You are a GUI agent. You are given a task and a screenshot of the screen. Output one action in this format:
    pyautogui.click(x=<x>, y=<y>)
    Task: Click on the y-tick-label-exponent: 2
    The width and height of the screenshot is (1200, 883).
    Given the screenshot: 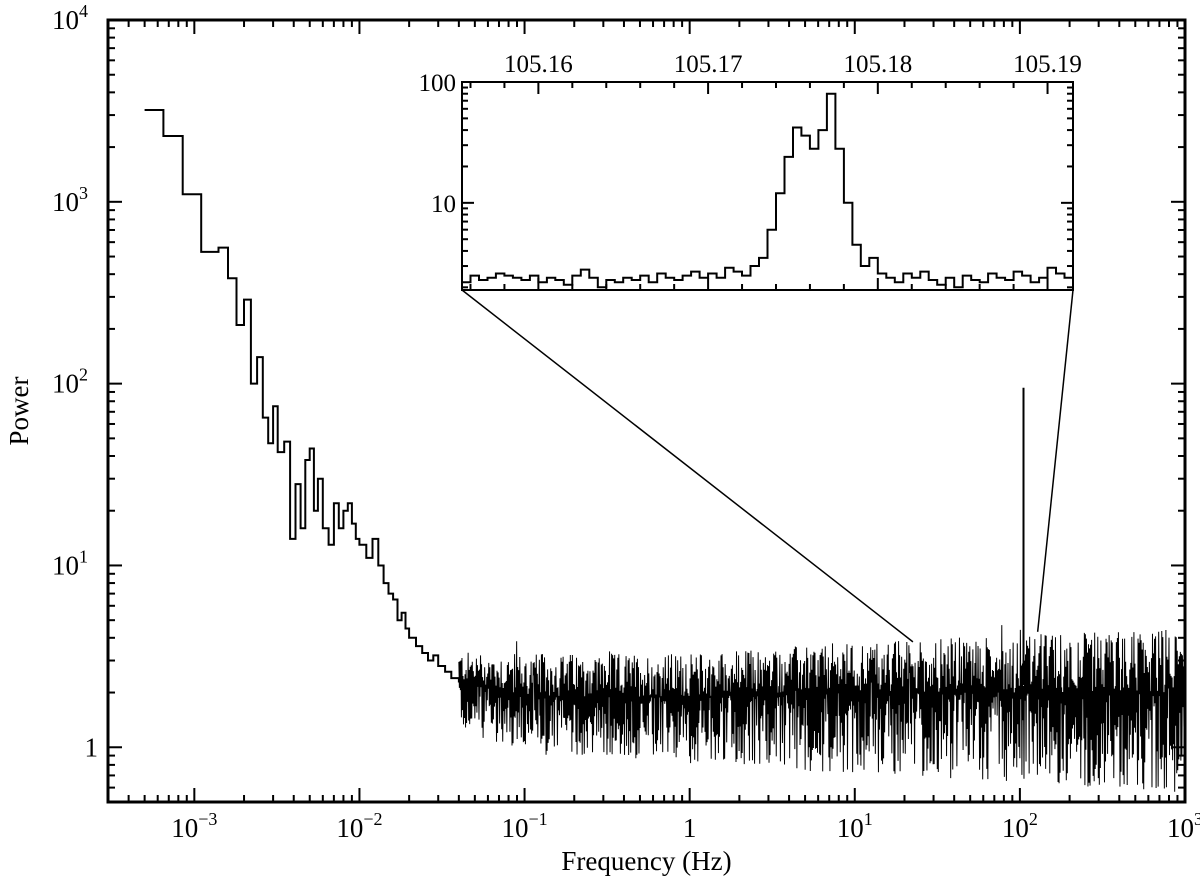 What is the action you would take?
    pyautogui.click(x=83, y=375)
    